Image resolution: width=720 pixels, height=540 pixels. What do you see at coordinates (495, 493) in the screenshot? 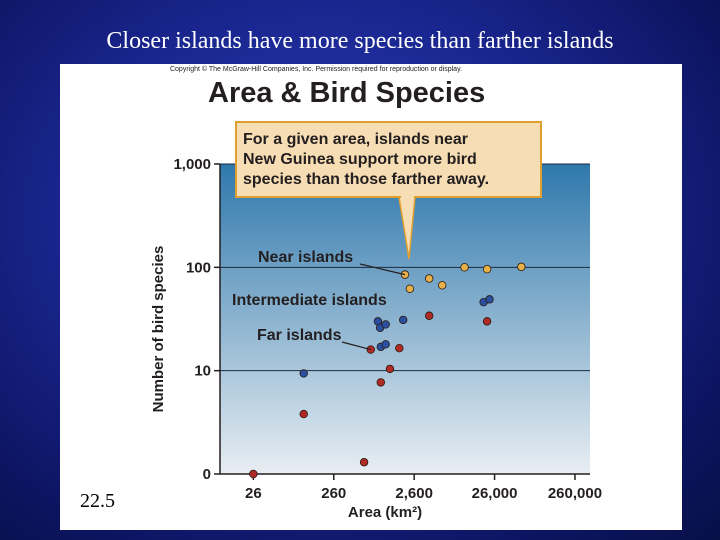
I see `x-tick-label: 26,000` at bounding box center [495, 493].